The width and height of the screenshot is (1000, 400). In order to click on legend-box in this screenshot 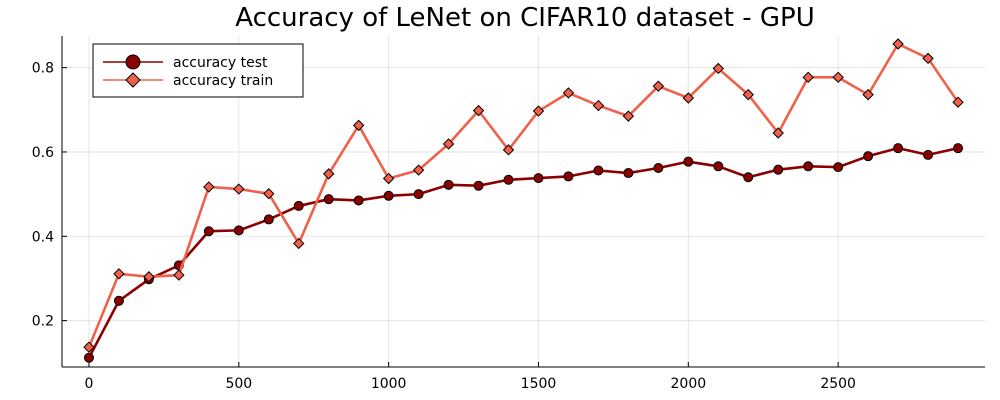, I will do `click(198, 70)`.